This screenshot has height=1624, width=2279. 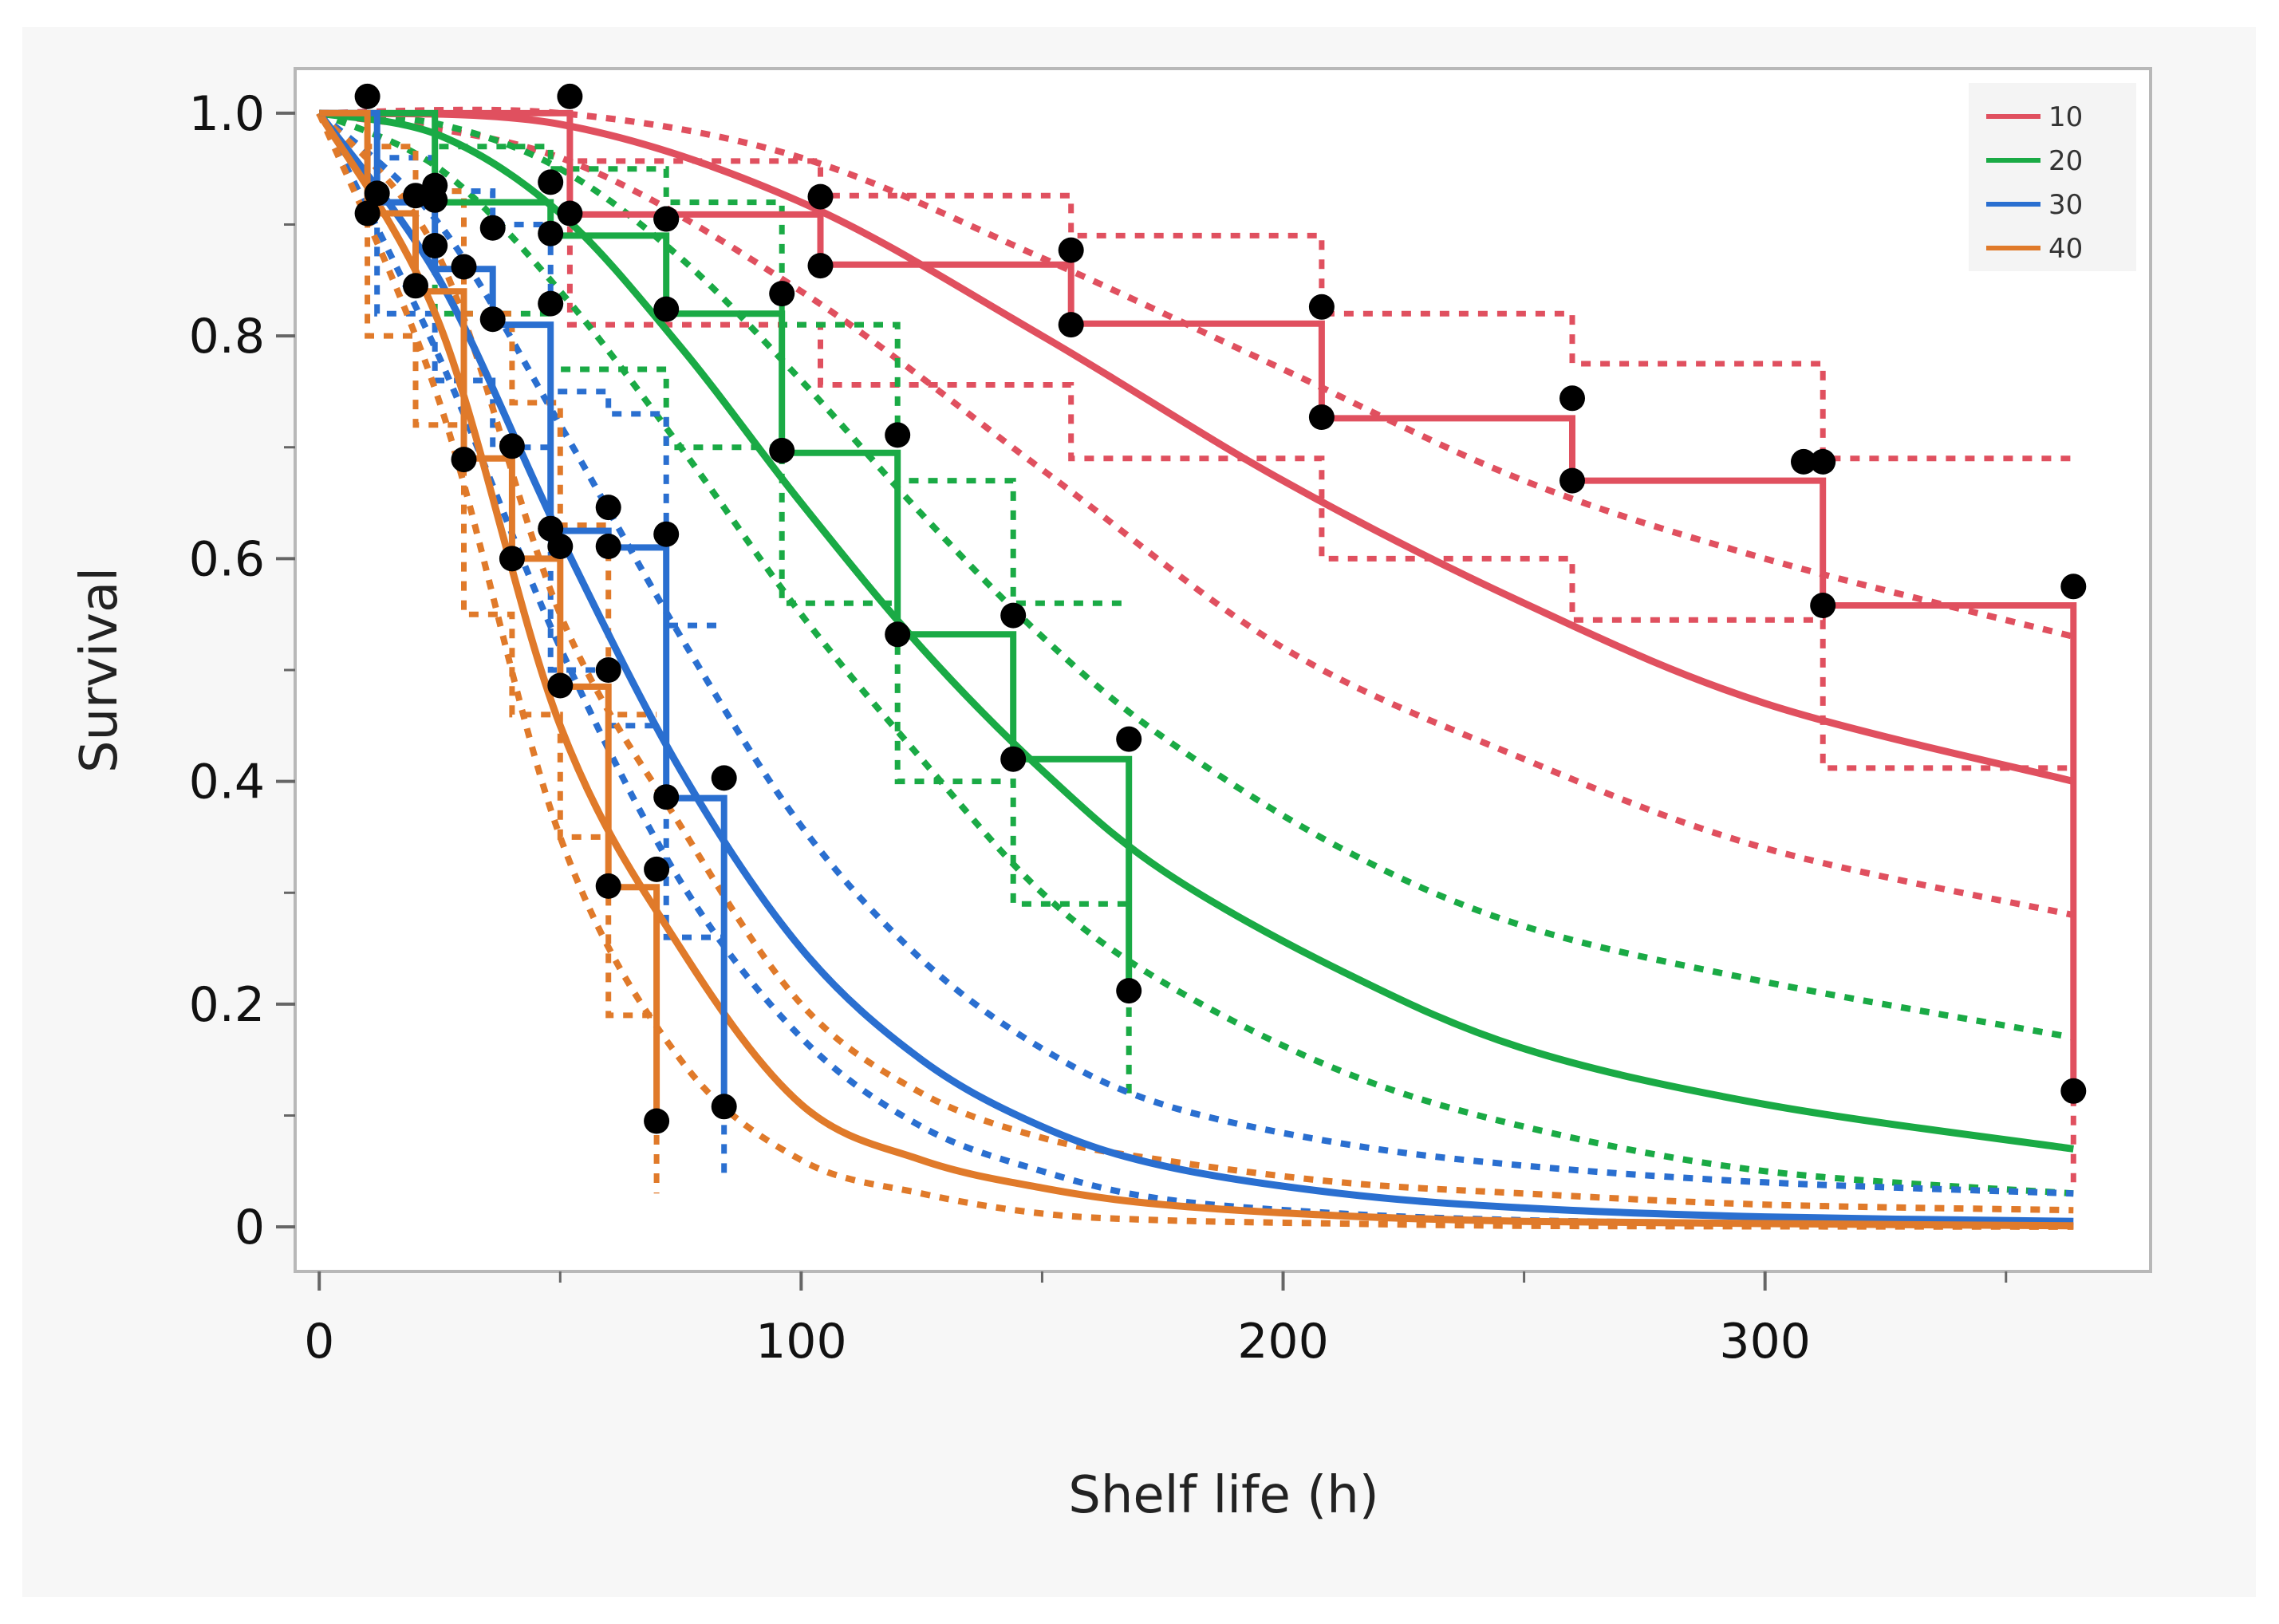 I want to click on x-axis-title: Shelf life (h), so click(x=1224, y=1496).